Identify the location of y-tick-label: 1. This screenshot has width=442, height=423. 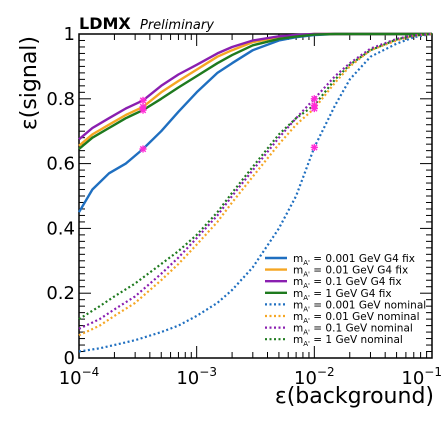
(69, 34).